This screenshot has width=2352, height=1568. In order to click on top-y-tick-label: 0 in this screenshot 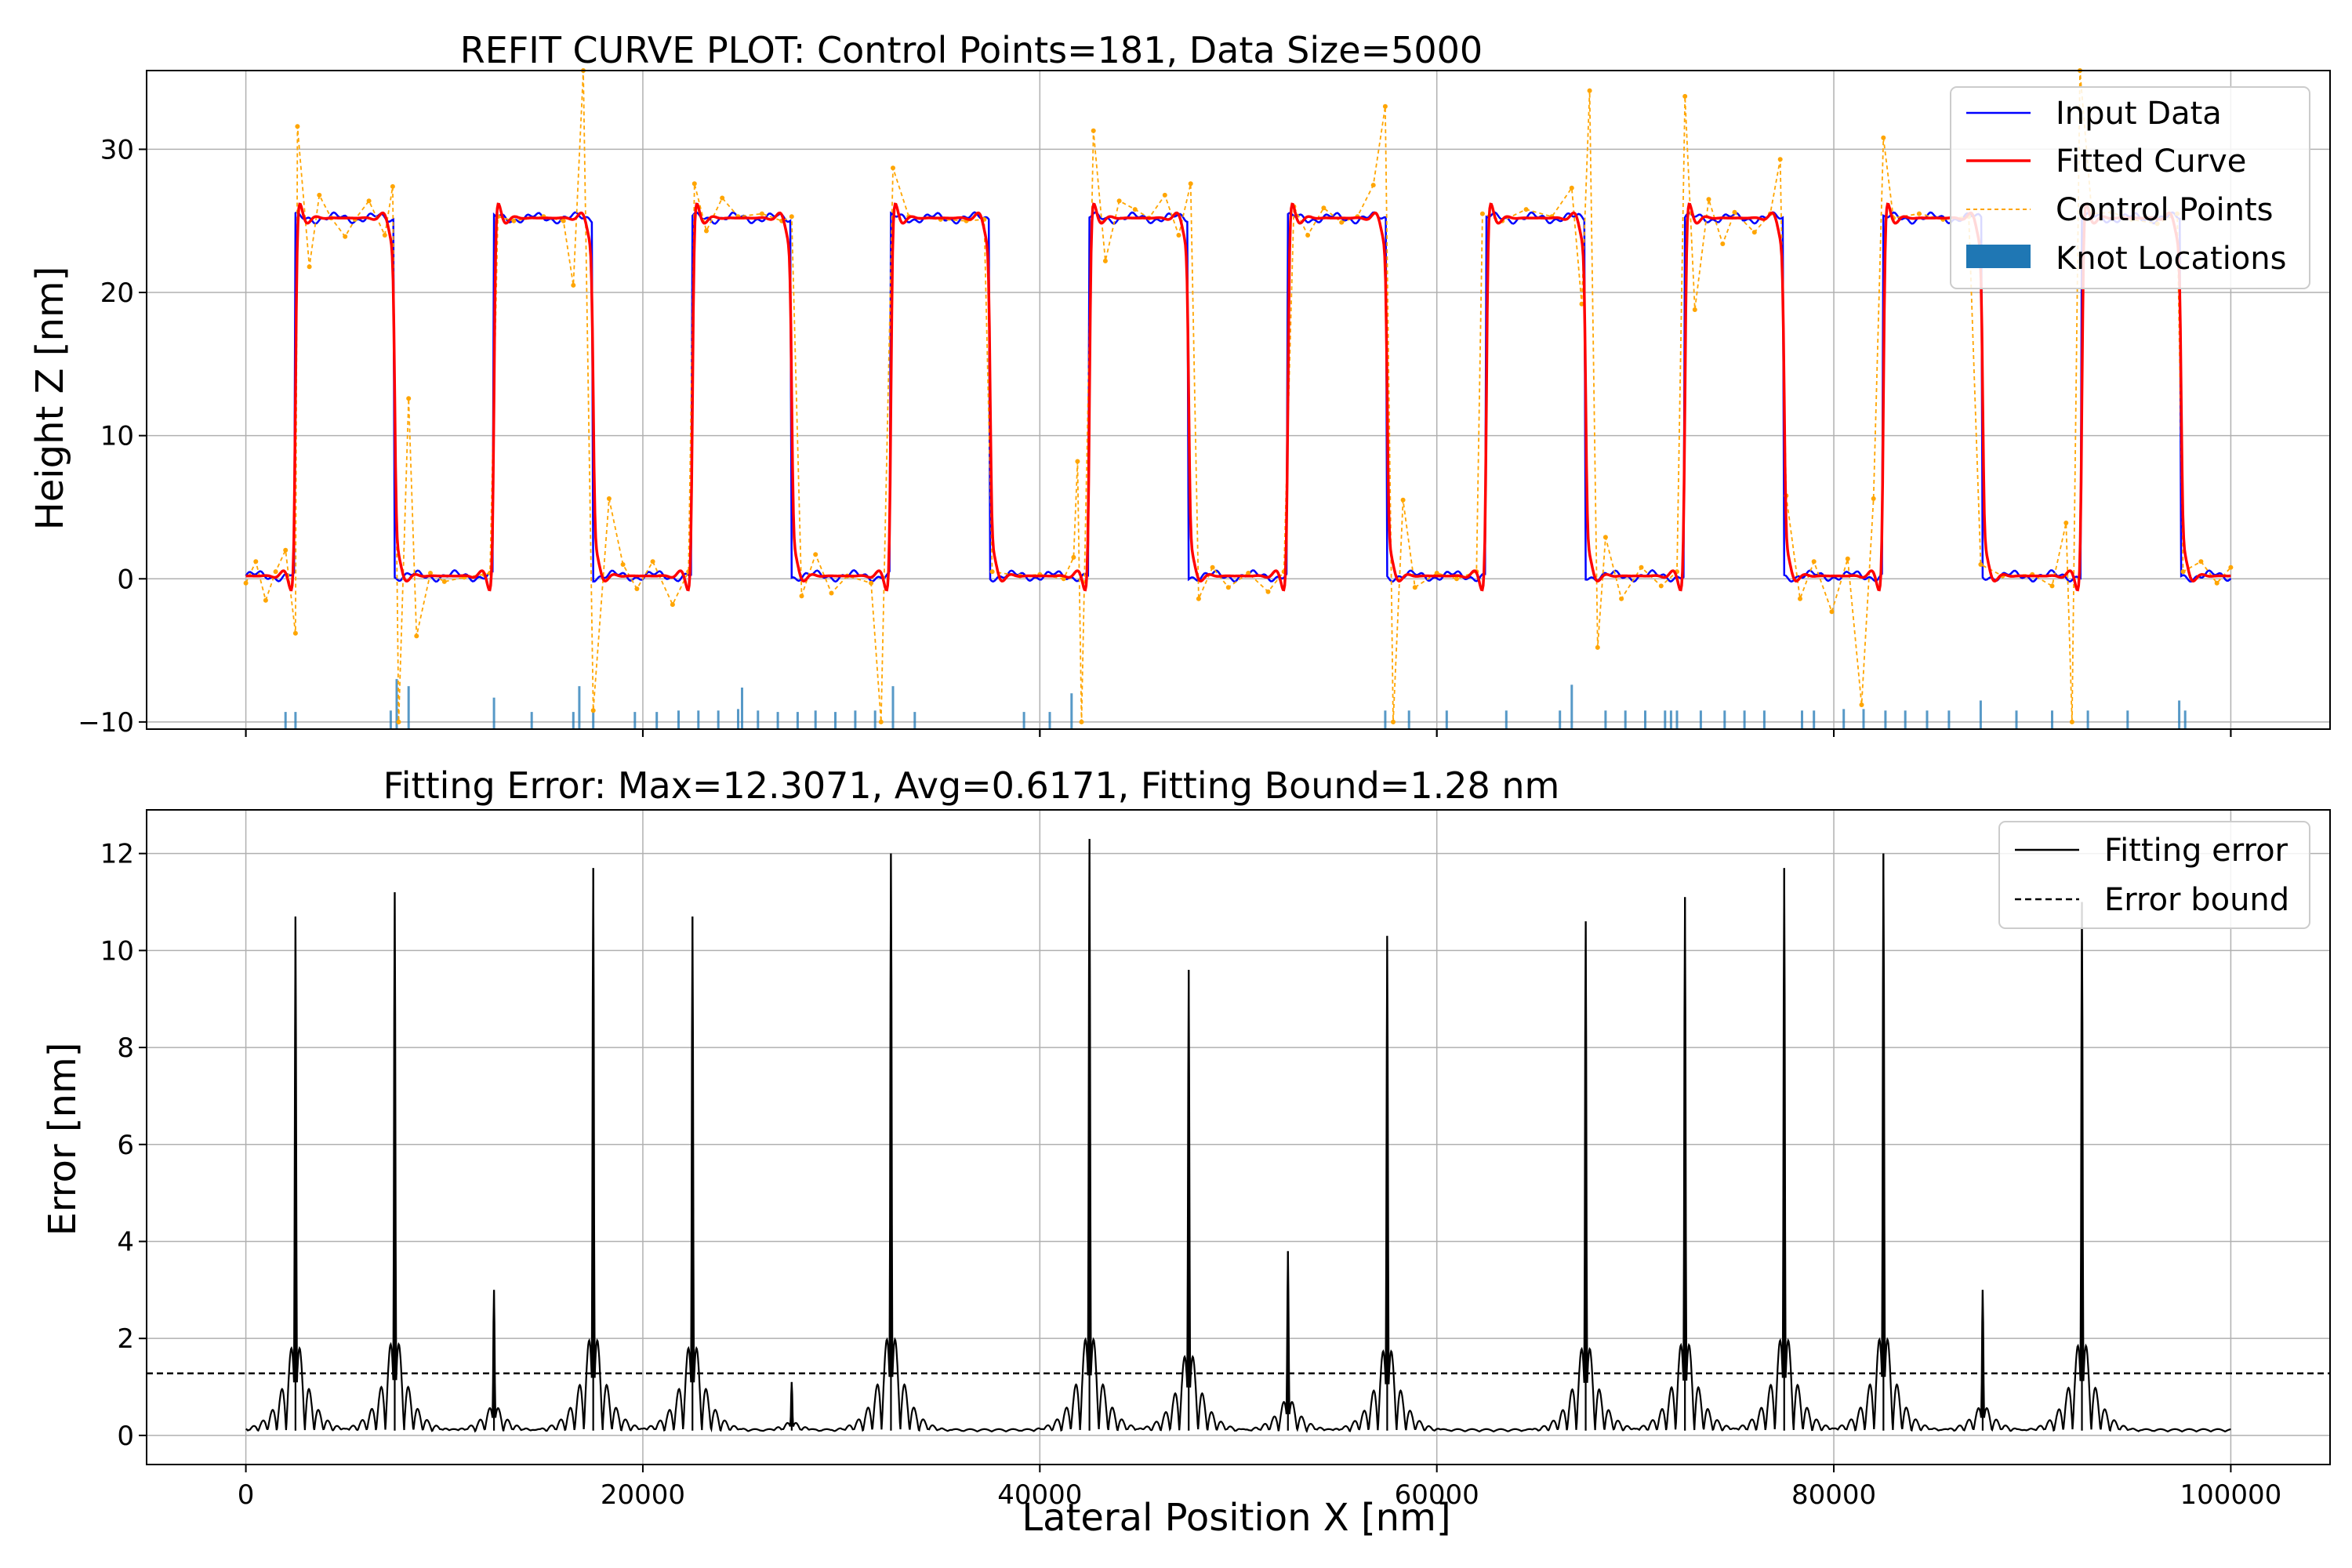, I will do `click(125, 579)`.